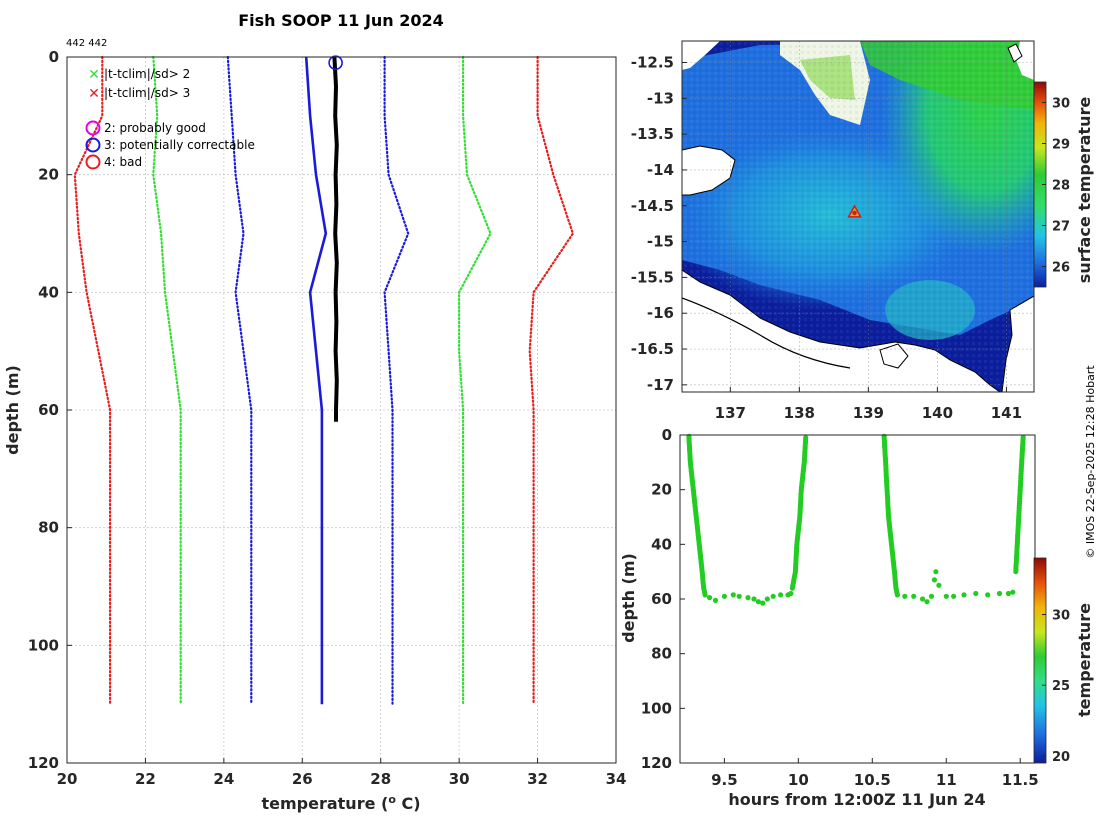 The width and height of the screenshot is (1100, 820). I want to click on legend-quality-3: 3: potentially correctable, so click(170, 145).